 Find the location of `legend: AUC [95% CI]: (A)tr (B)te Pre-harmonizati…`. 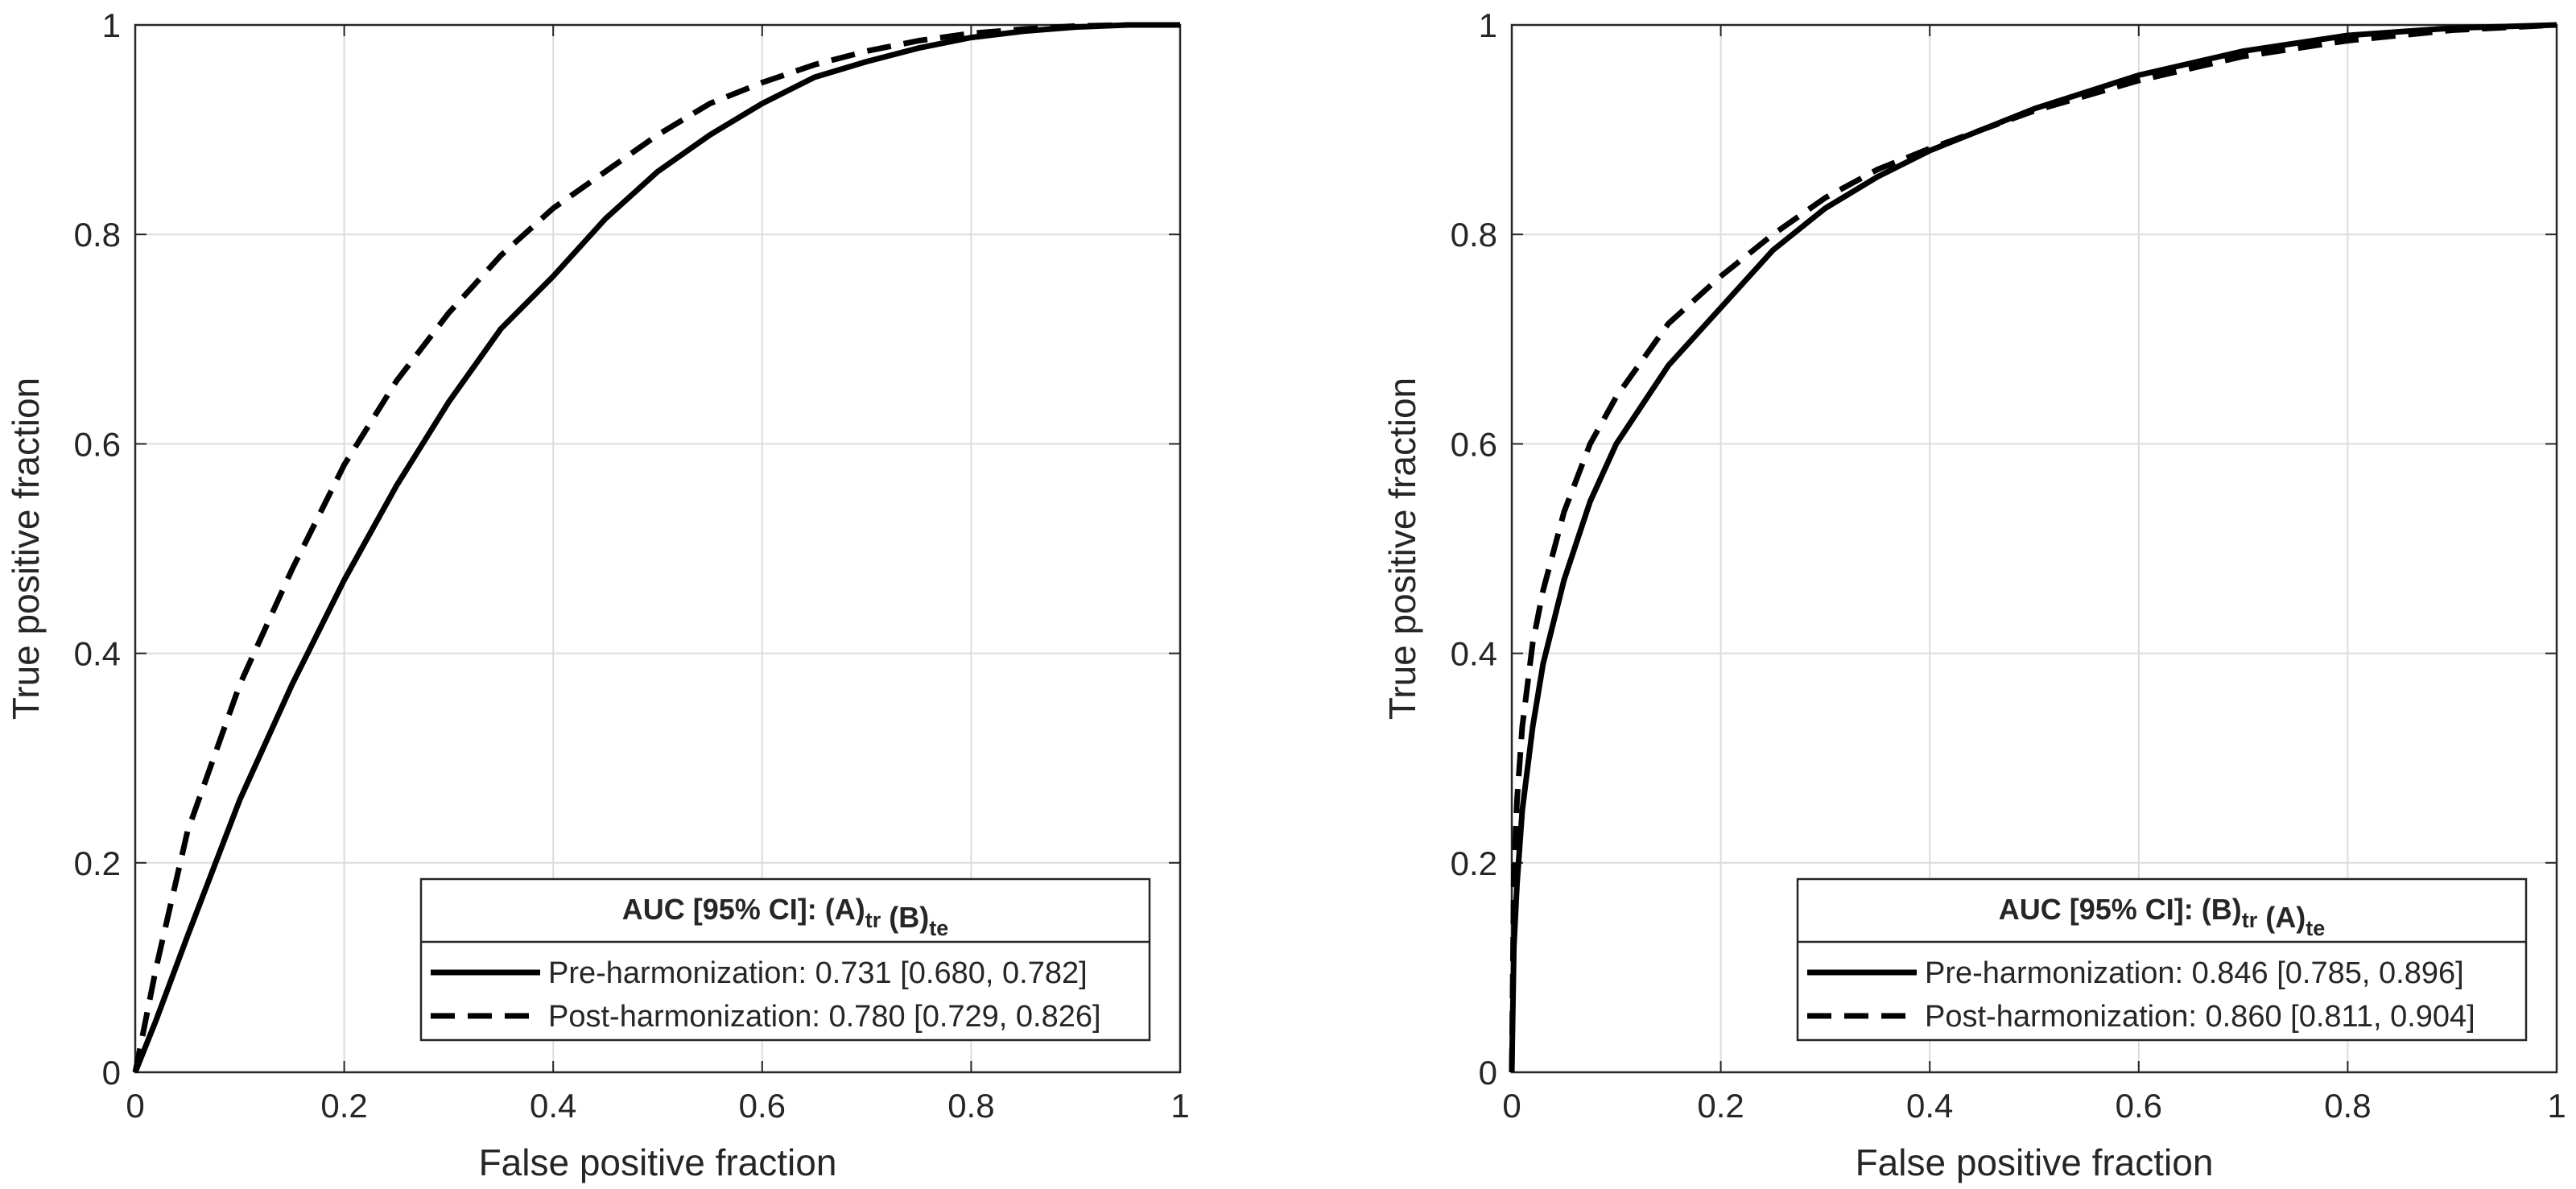

legend: AUC [95% CI]: (A)tr (B)te Pre-harmonizati… is located at coordinates (785, 959).